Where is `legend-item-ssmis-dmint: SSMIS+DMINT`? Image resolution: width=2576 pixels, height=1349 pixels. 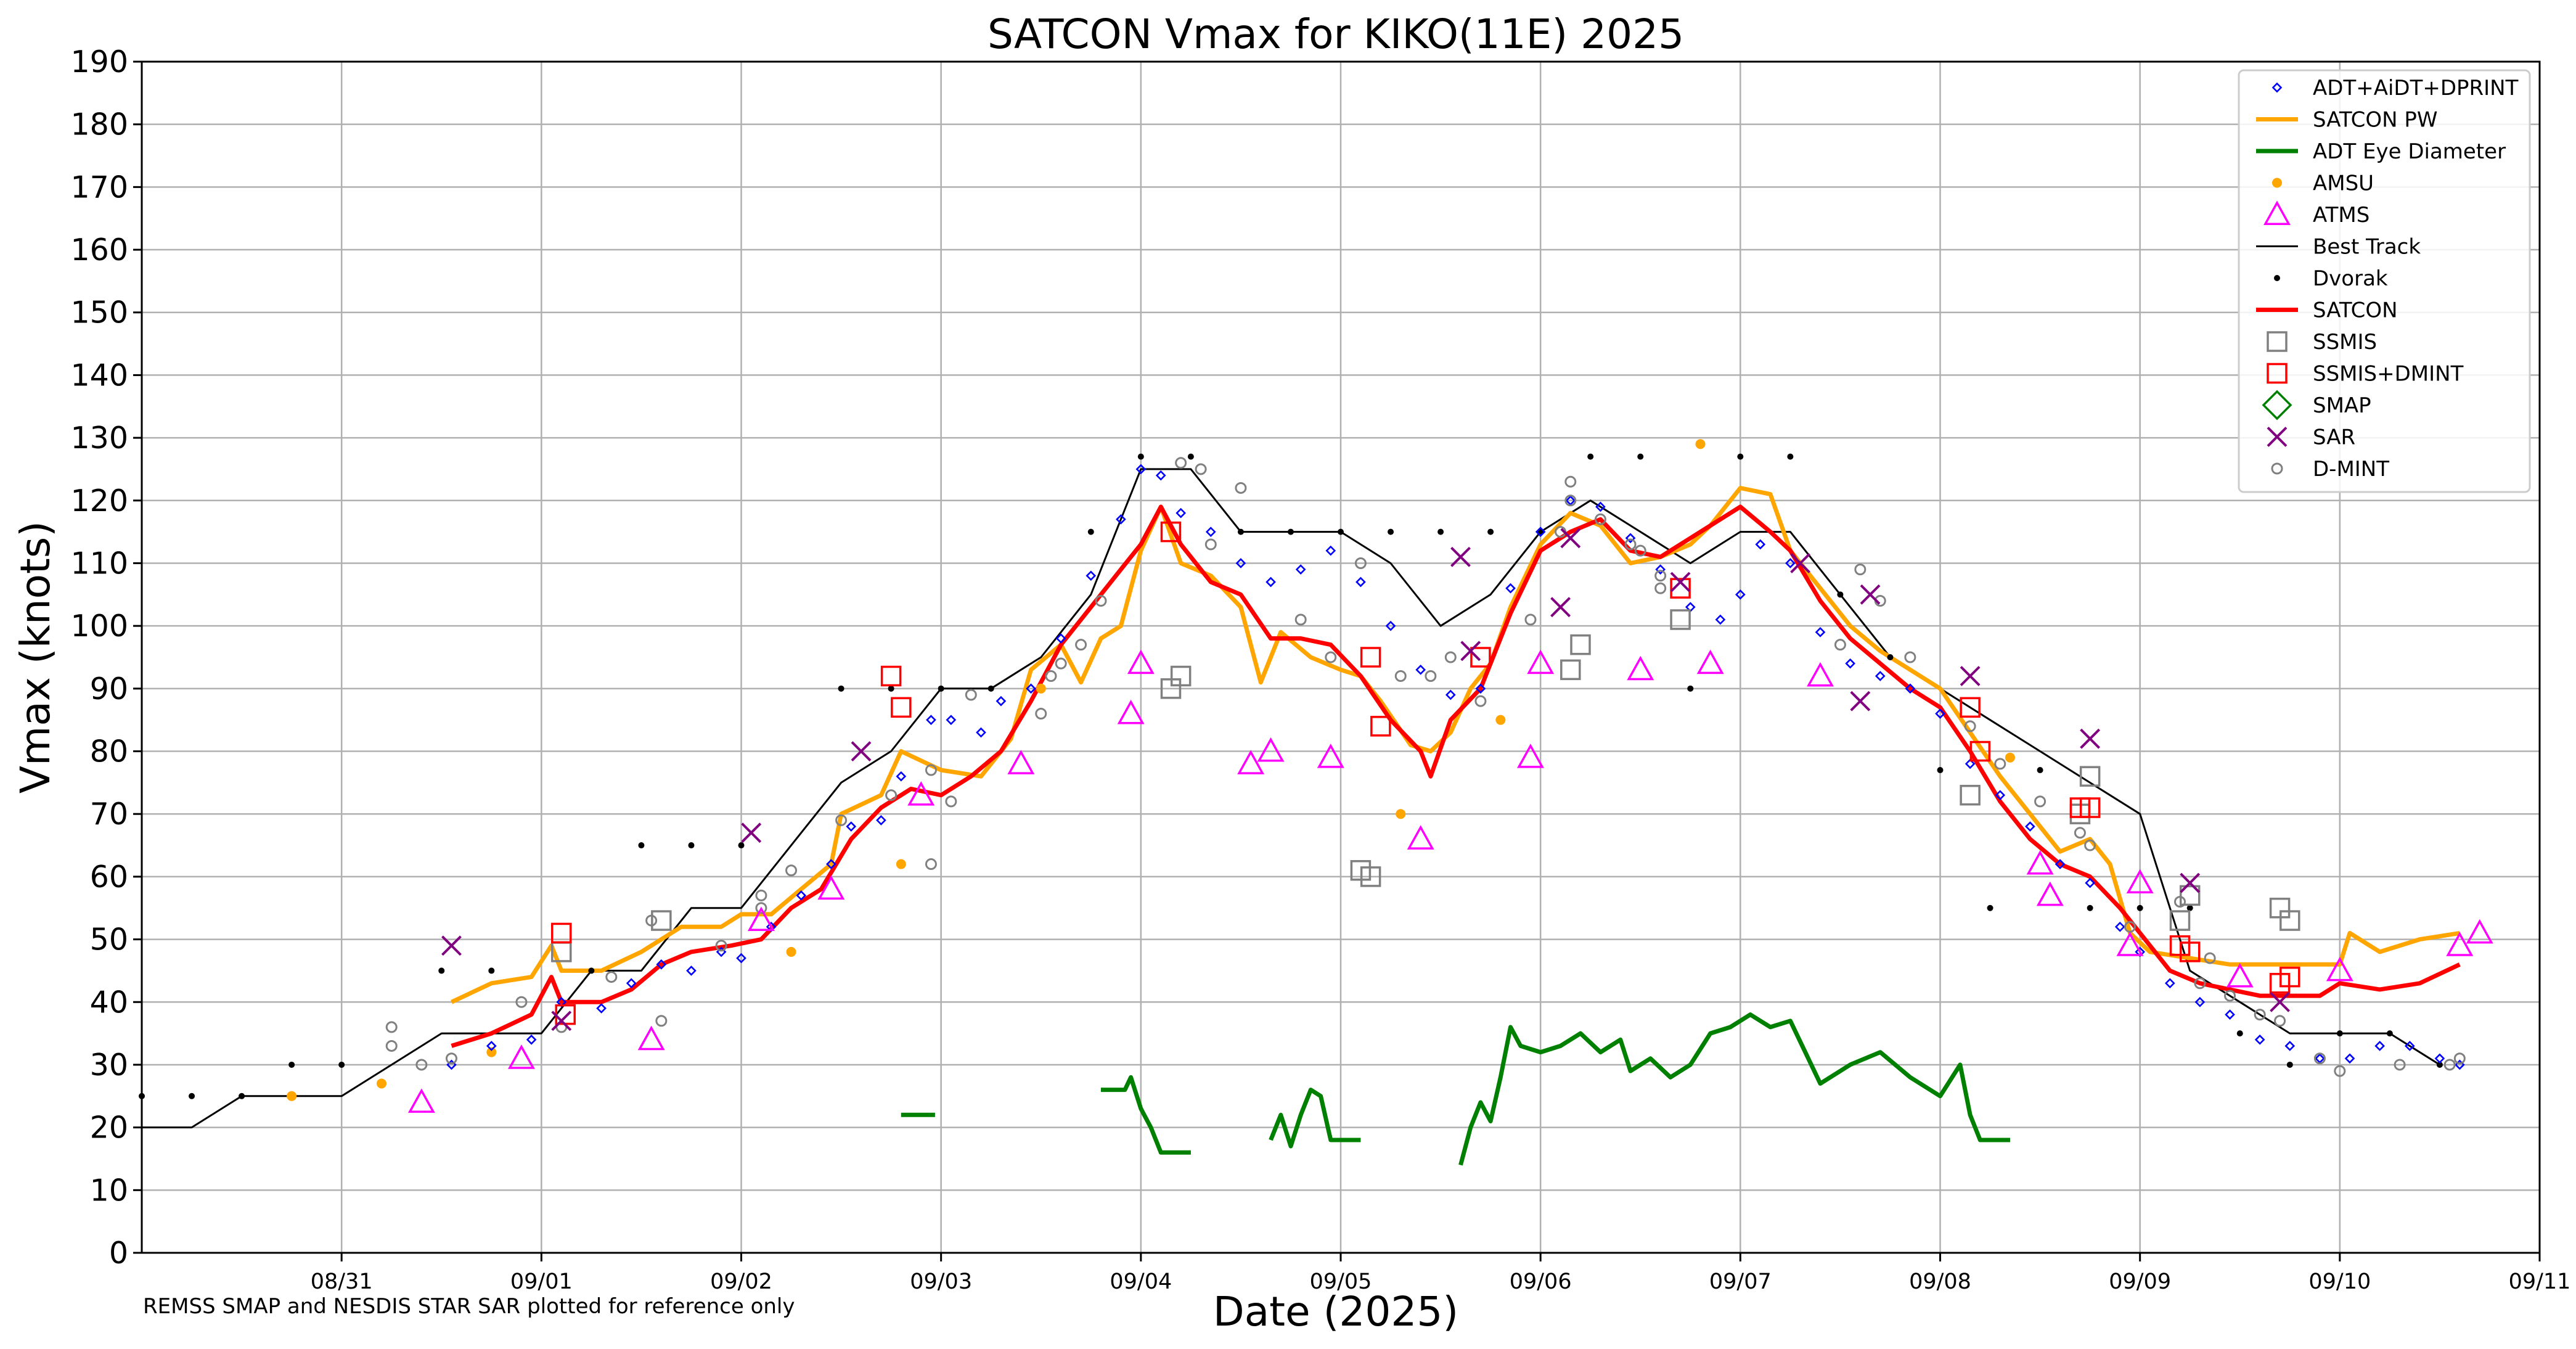 legend-item-ssmis-dmint: SSMIS+DMINT is located at coordinates (2365, 374).